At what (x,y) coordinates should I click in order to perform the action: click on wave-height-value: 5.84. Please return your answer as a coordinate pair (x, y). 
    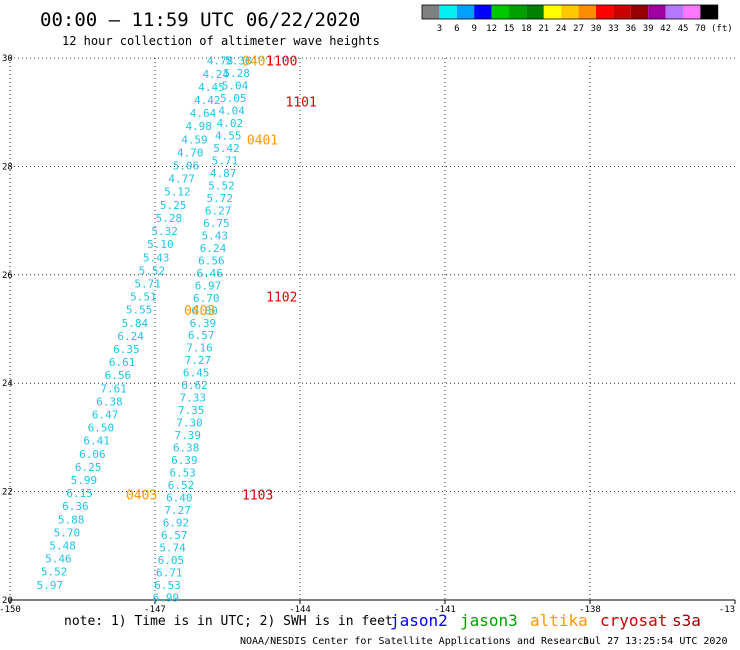
    Looking at the image, I should click on (135, 323).